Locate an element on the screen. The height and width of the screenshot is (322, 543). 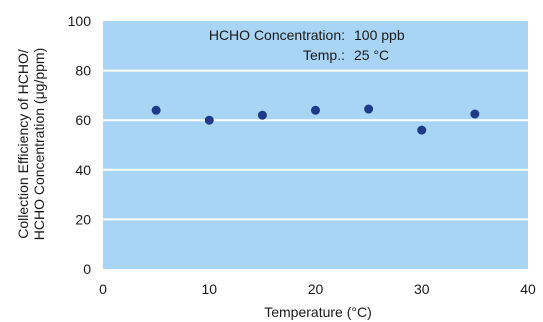
y-tick-label: 40 is located at coordinates (83, 170).